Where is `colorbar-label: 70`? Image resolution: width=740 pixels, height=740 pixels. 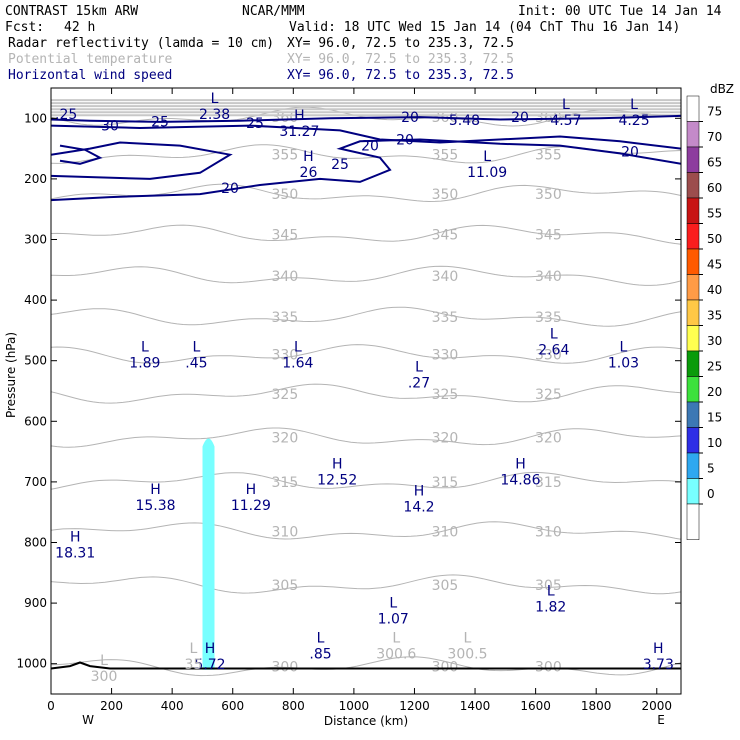
colorbar-label: 70 is located at coordinates (714, 137).